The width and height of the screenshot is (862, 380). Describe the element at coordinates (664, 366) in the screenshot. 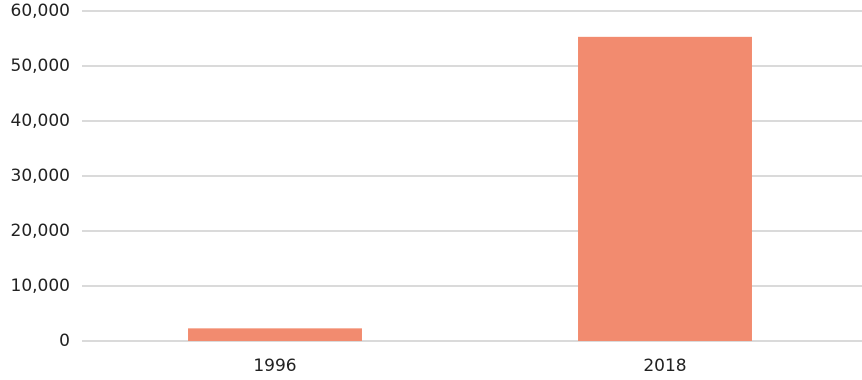

I see `x-tick-label: 2018` at that location.